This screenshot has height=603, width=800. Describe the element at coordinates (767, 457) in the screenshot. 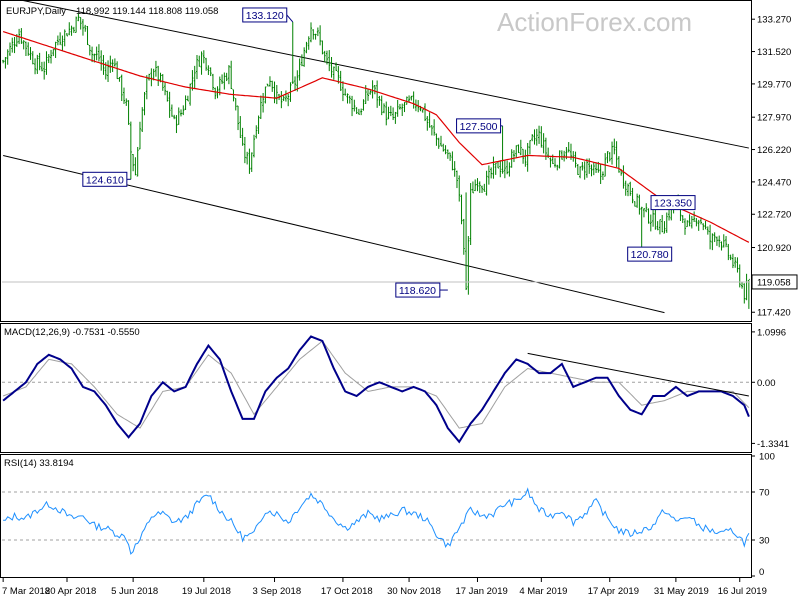

I see `rsi-axis-tick: 100` at that location.